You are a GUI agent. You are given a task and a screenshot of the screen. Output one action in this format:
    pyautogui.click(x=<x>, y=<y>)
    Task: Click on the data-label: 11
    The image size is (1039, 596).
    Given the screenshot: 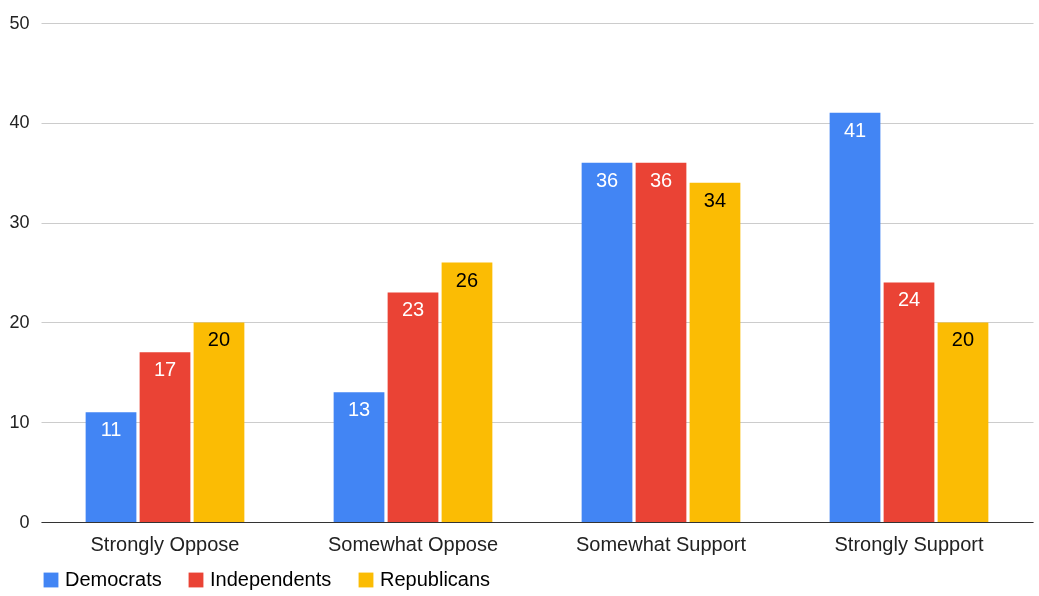 What is the action you would take?
    pyautogui.click(x=111, y=429)
    